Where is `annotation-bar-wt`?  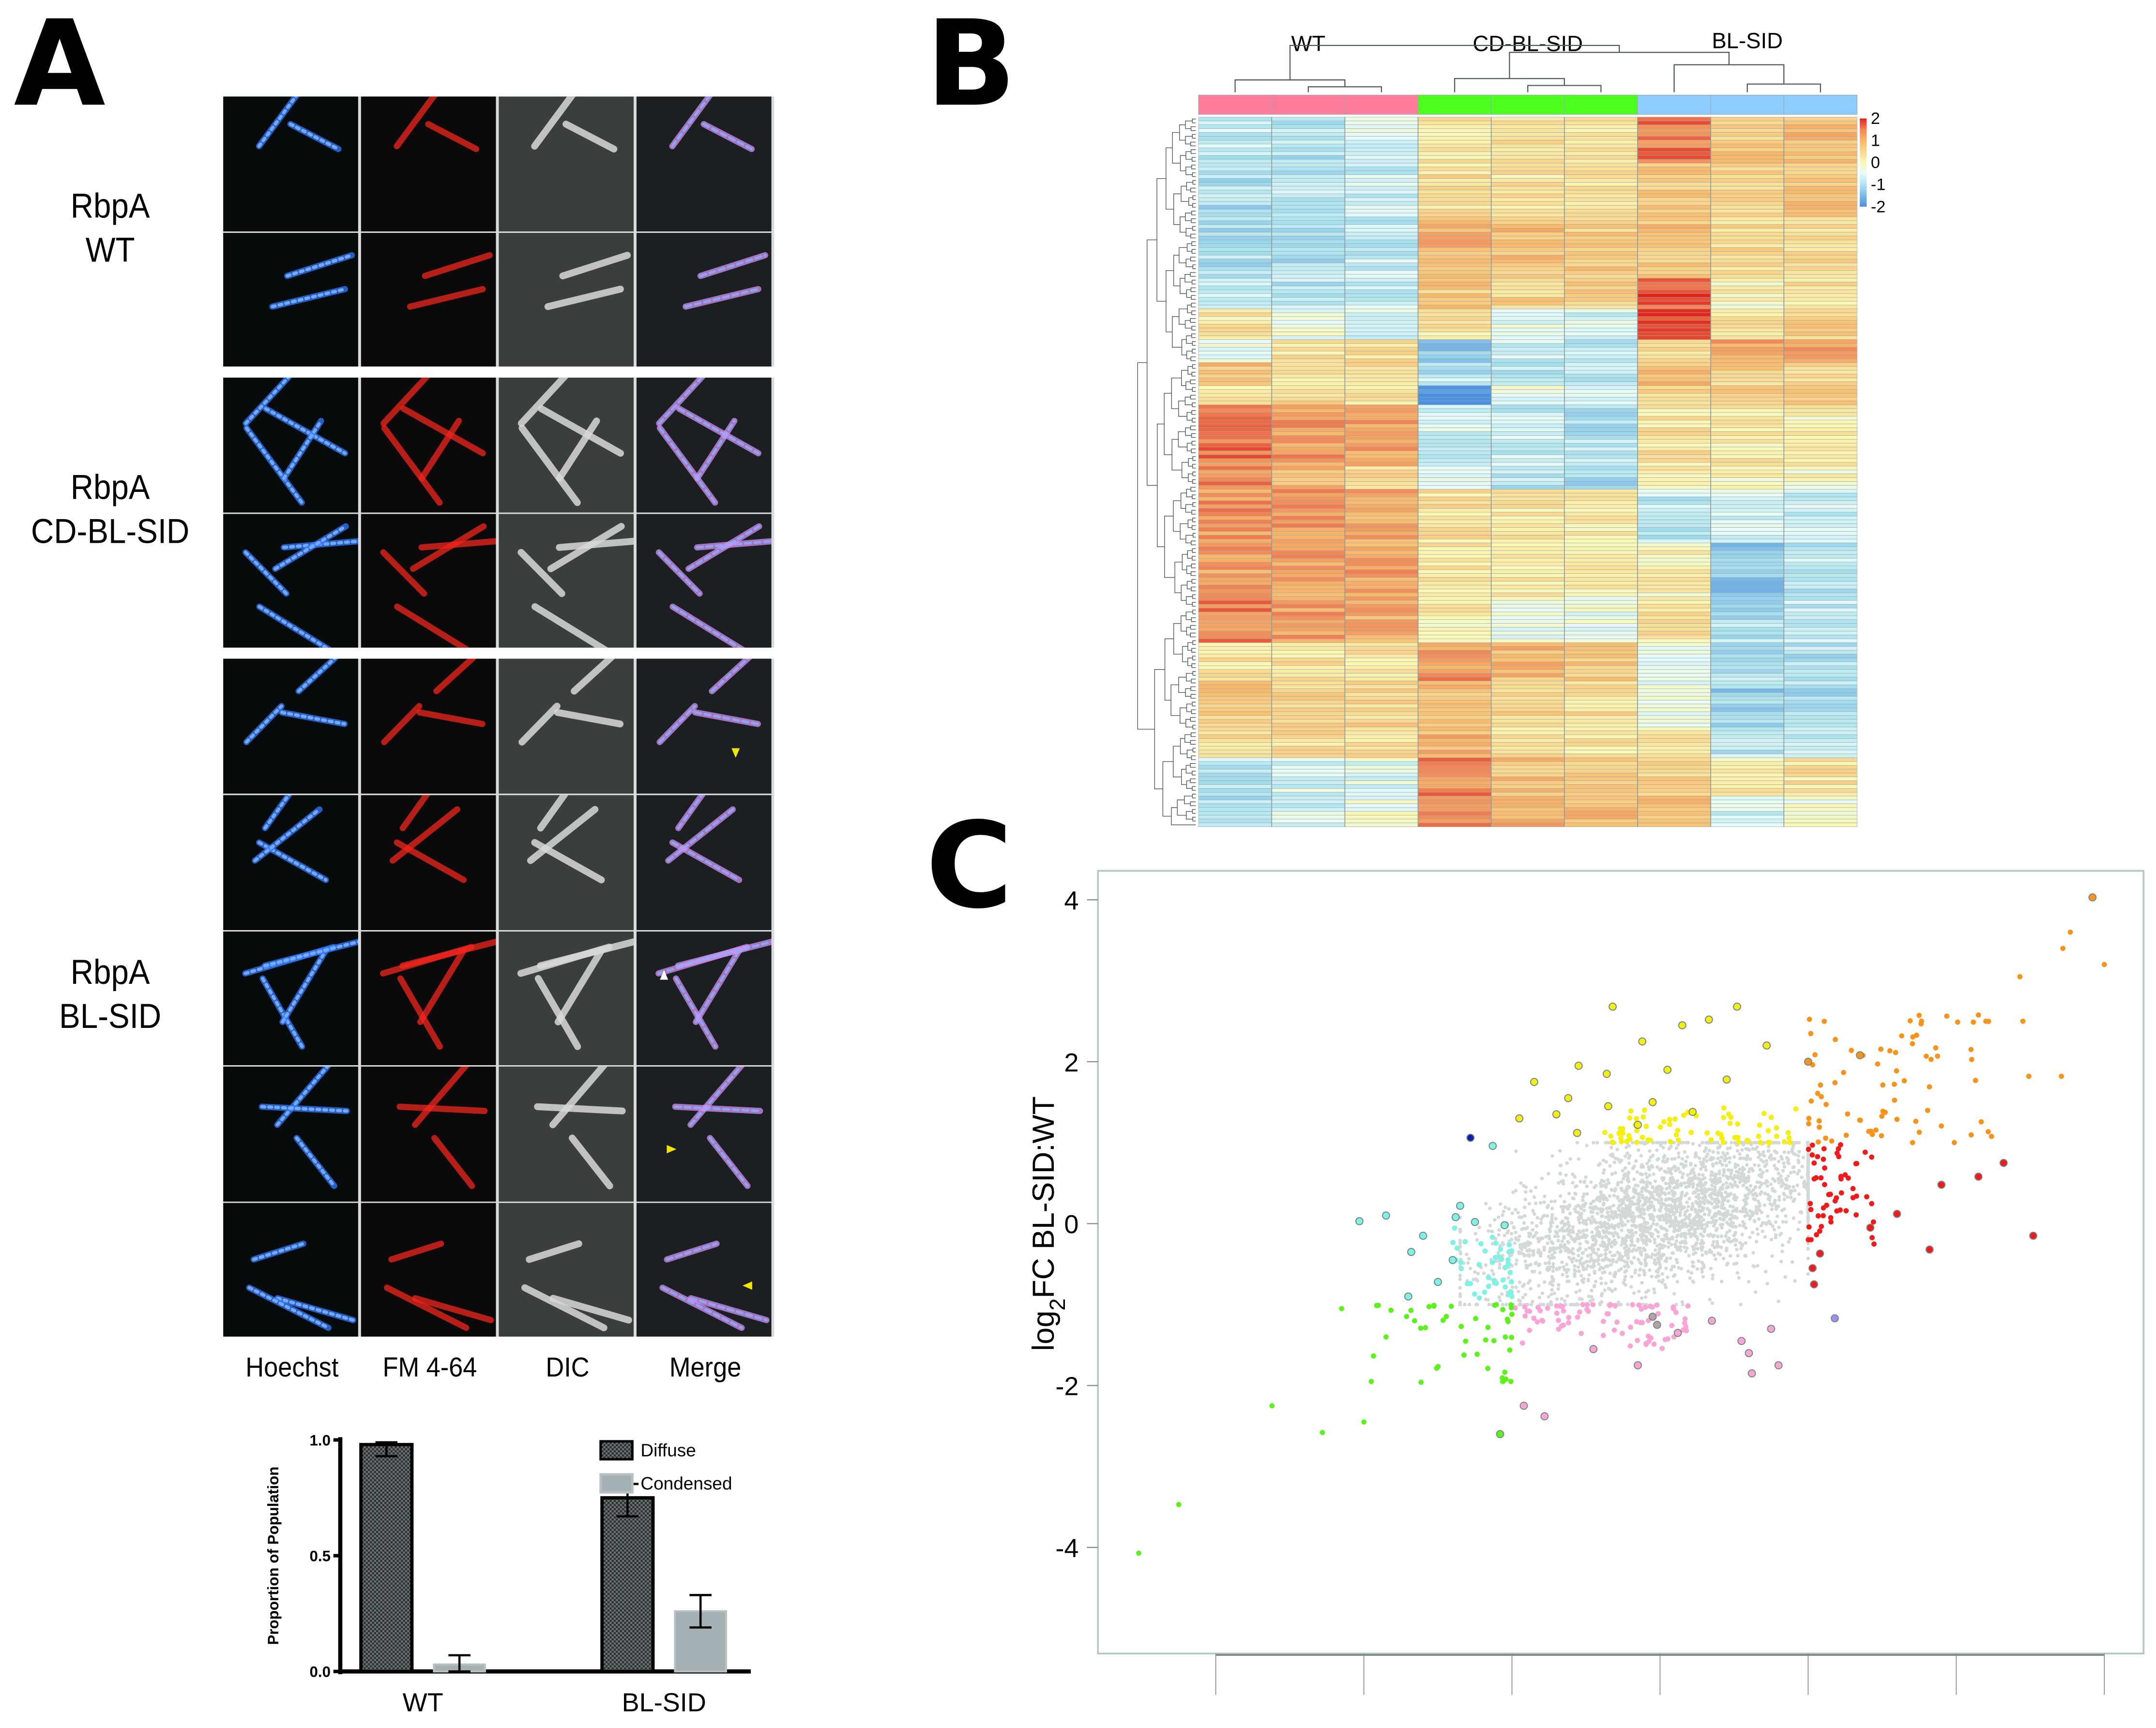
annotation-bar-wt is located at coordinates (1236, 104).